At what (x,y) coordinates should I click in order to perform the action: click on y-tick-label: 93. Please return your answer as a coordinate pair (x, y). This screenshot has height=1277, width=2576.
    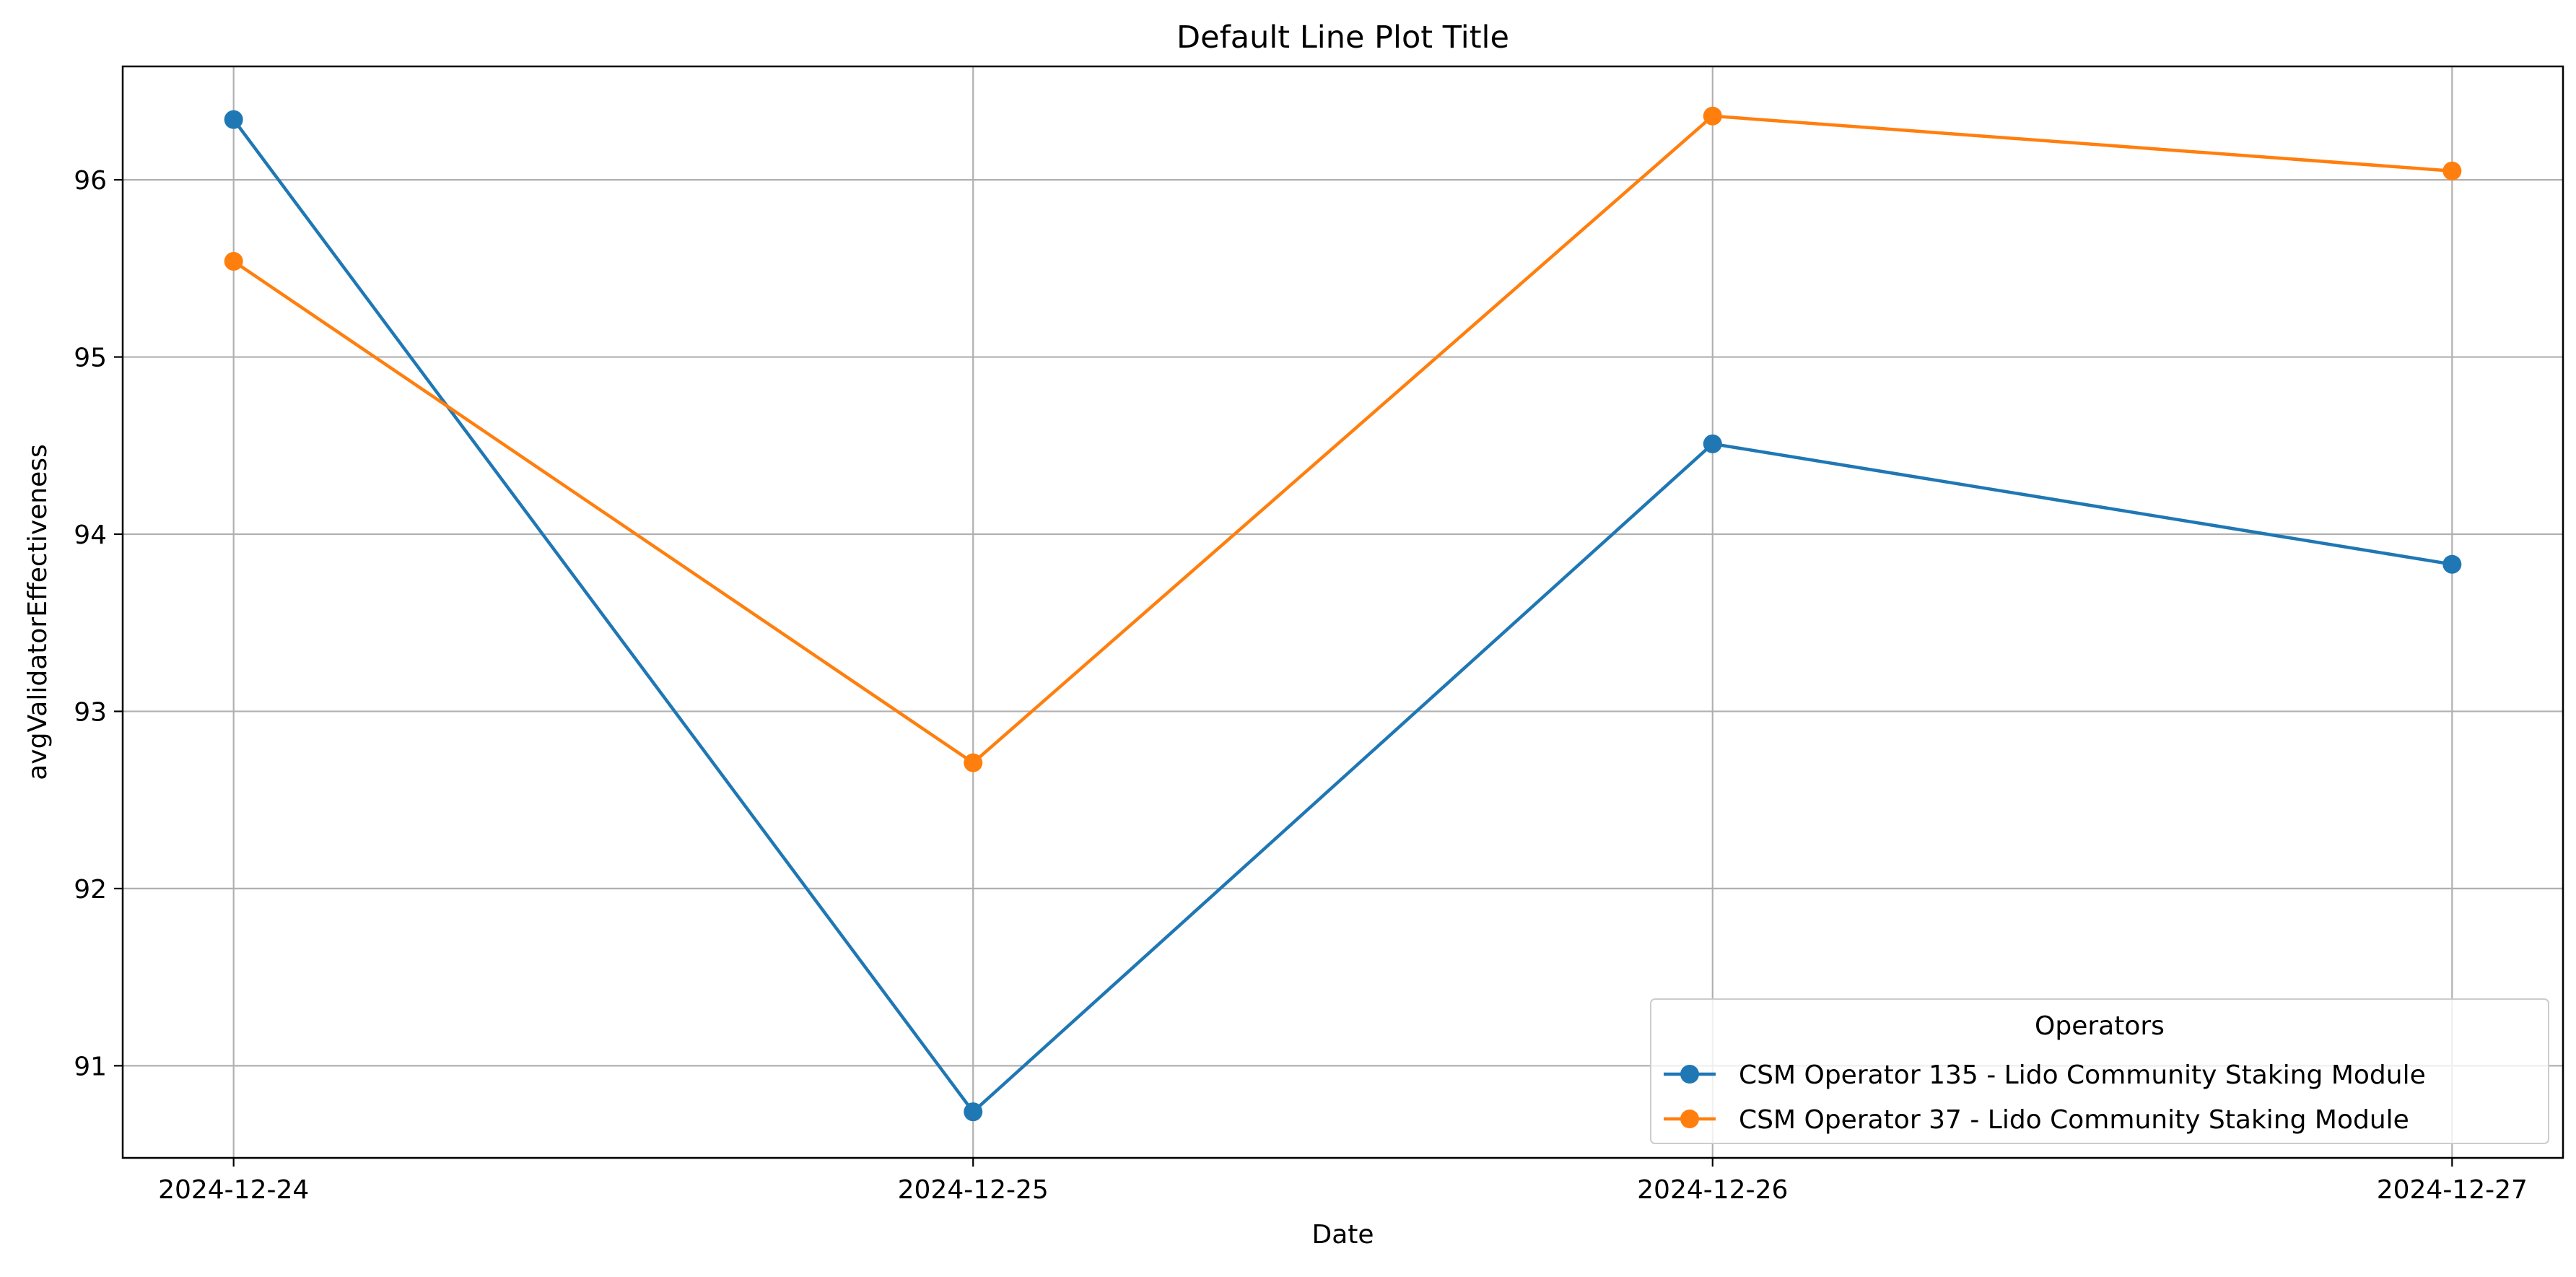
    Looking at the image, I should click on (90, 712).